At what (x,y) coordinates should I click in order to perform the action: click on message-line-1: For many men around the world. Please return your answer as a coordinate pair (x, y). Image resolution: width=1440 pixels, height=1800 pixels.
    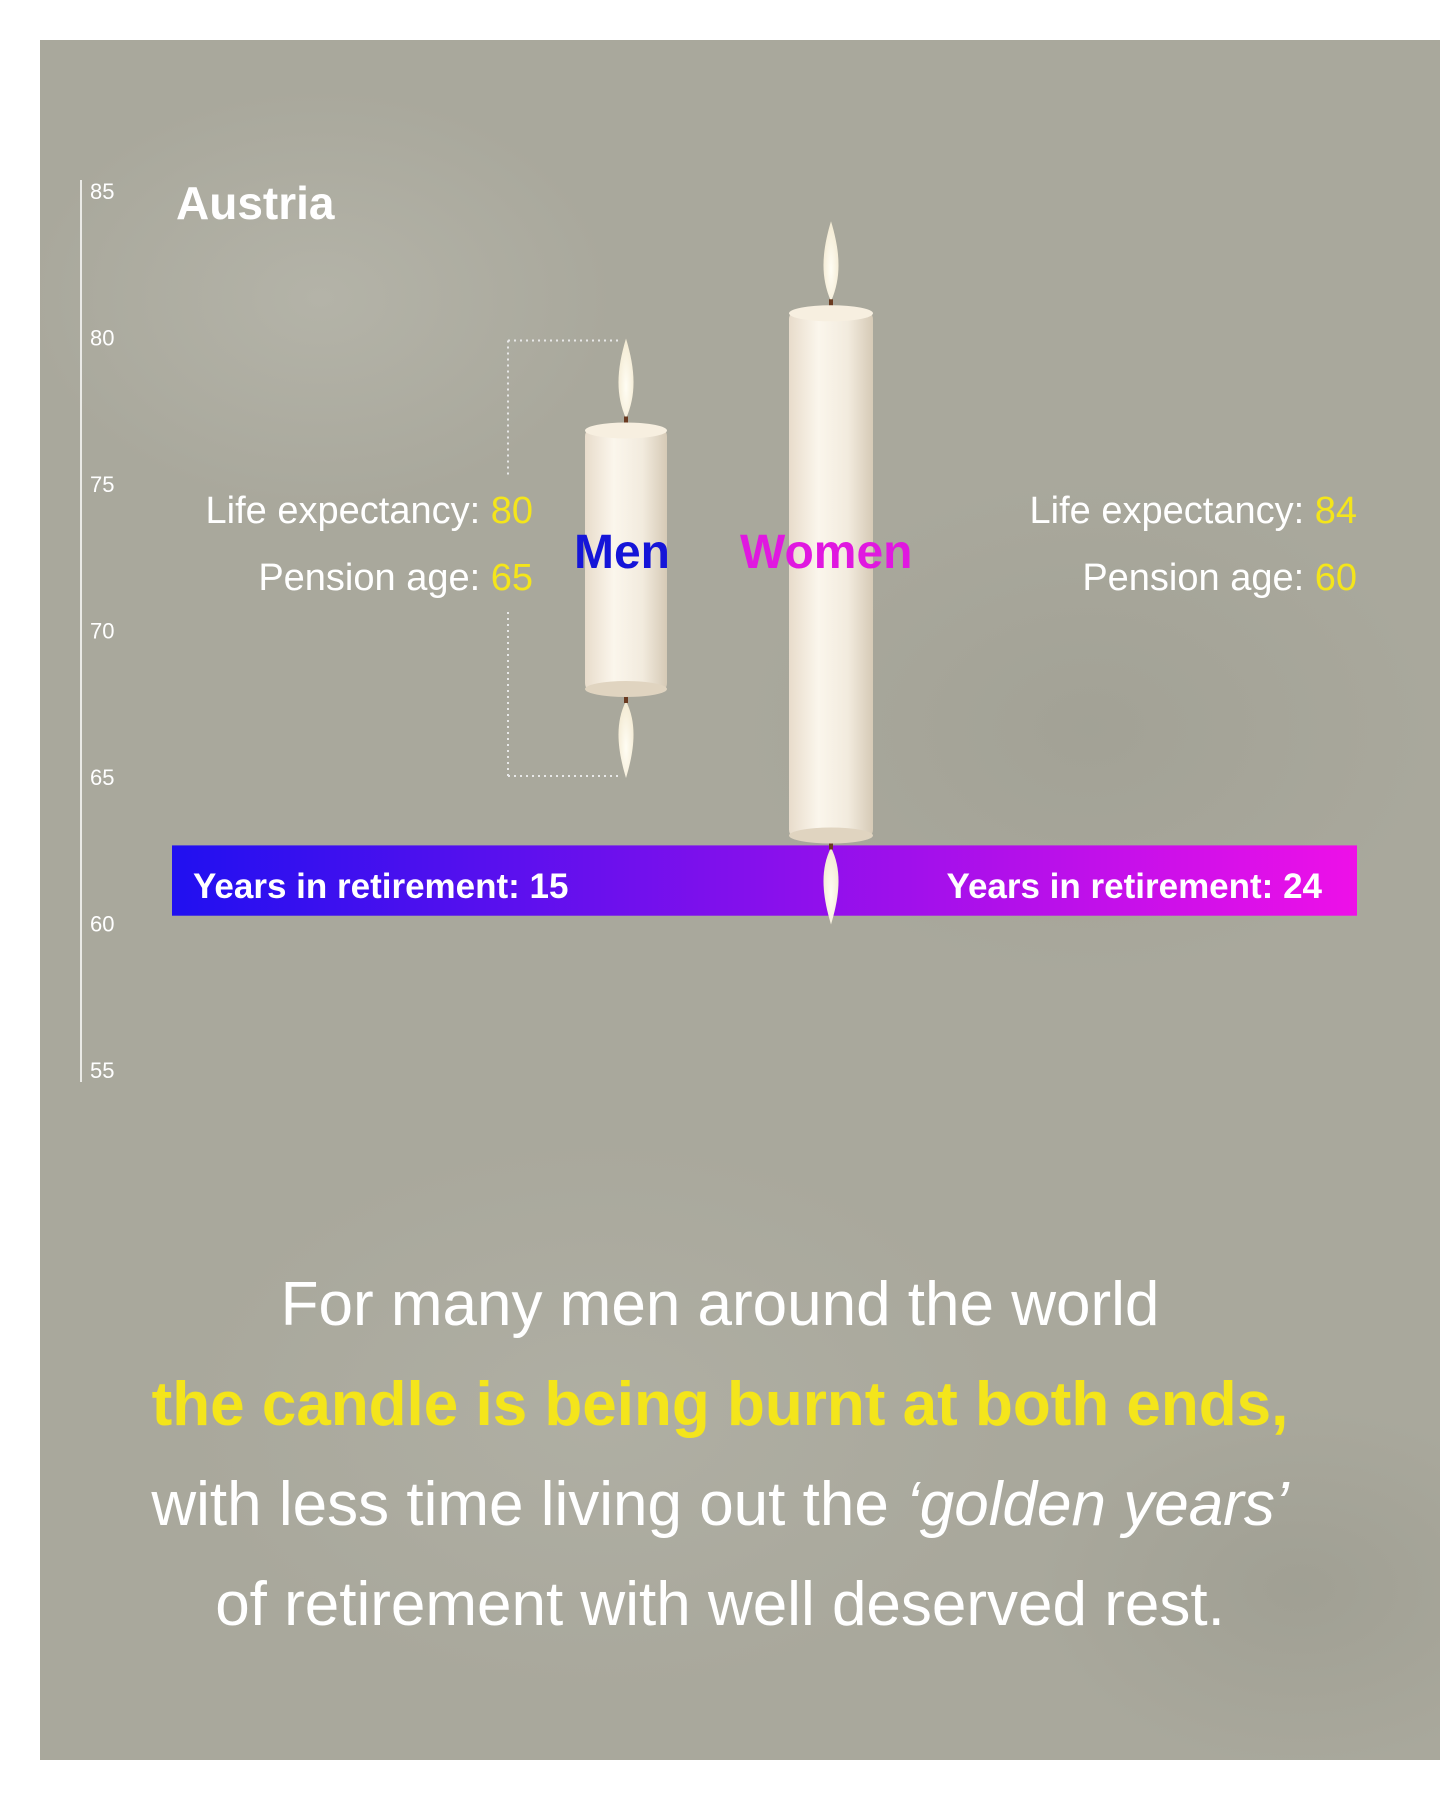
    Looking at the image, I should click on (720, 1304).